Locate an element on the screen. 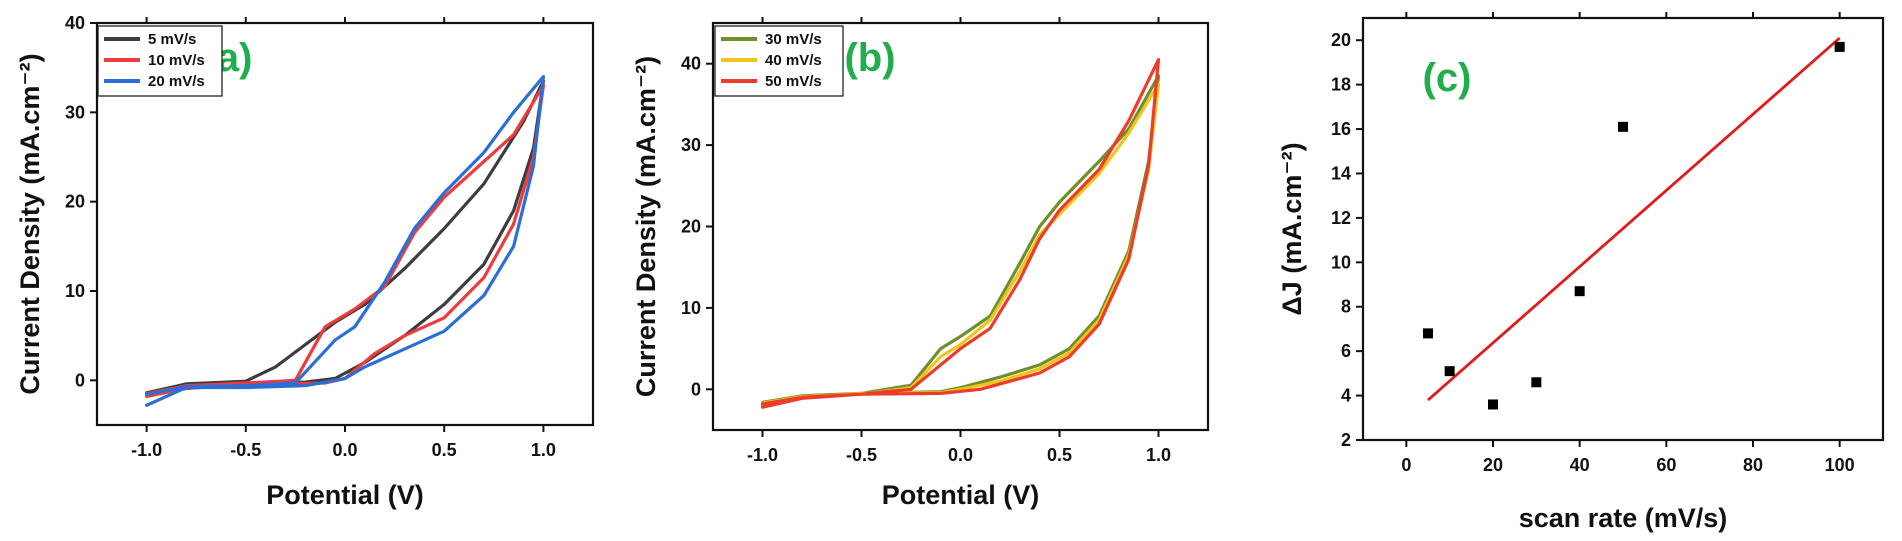 This screenshot has height=541, width=1902. x-tick-label: 80 is located at coordinates (1753, 465).